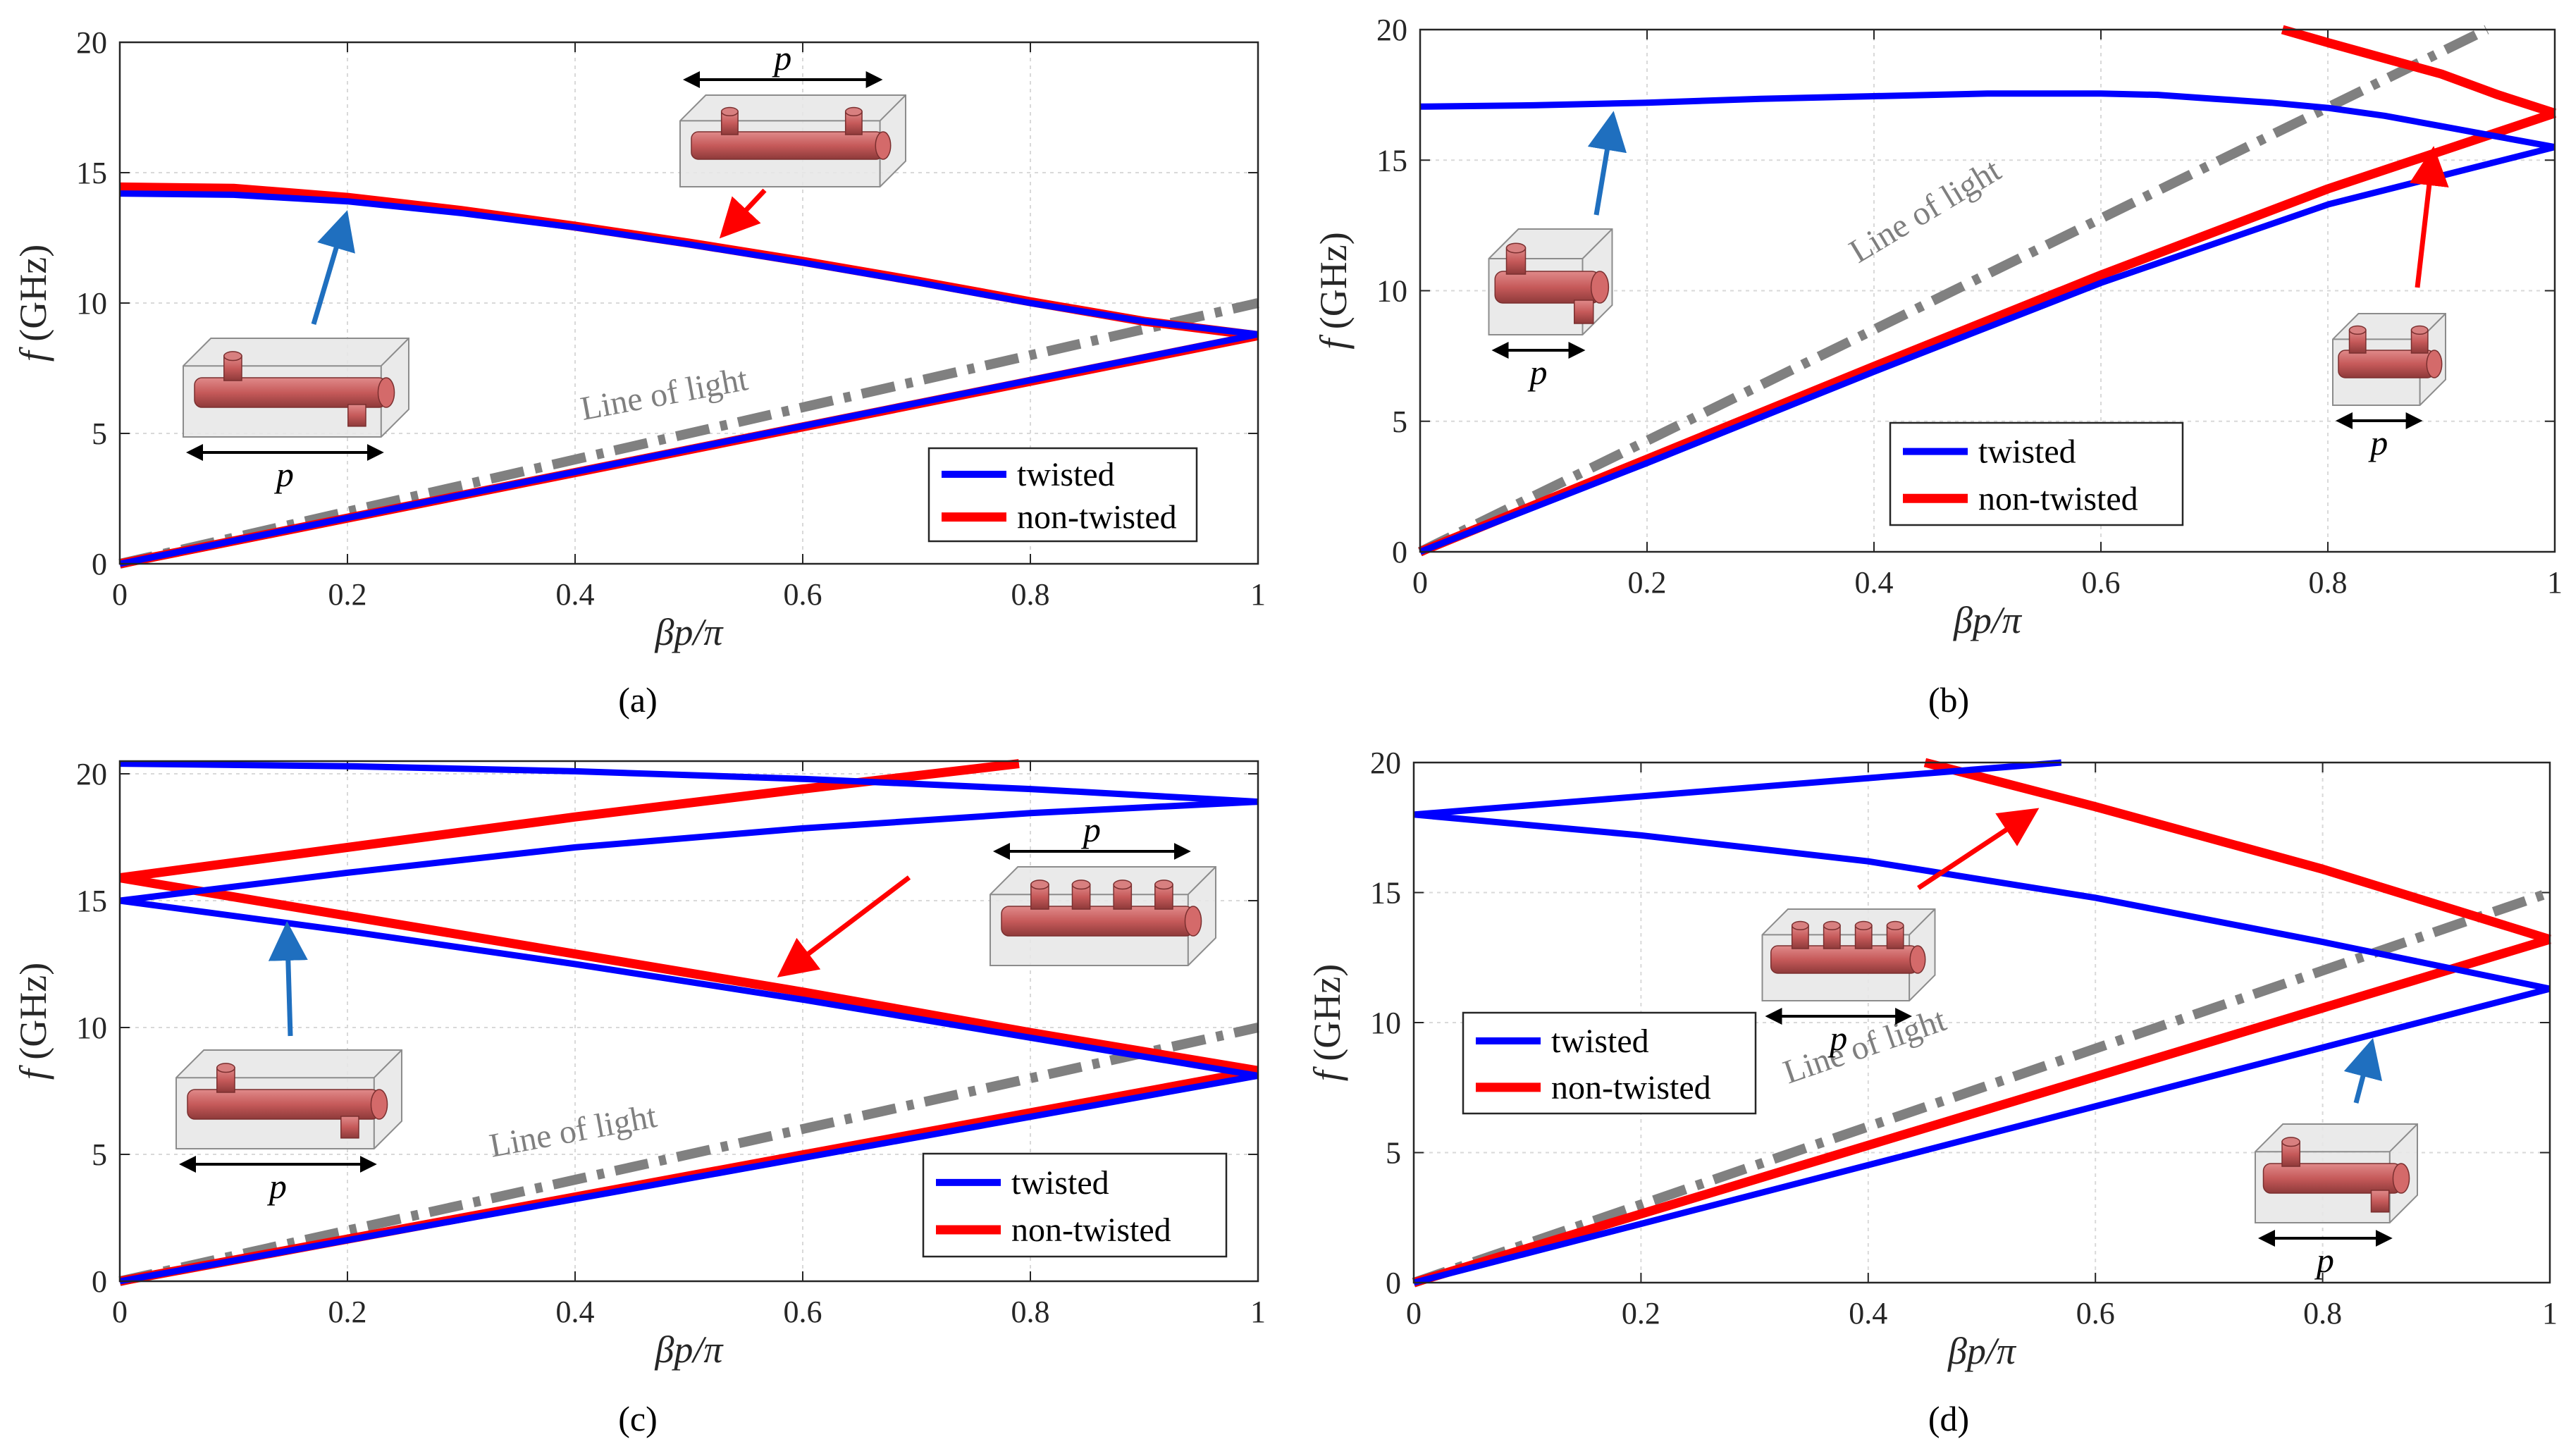 The height and width of the screenshot is (1456, 2571). Describe the element at coordinates (1949, 1419) in the screenshot. I see `panel-caption: (d)` at that location.